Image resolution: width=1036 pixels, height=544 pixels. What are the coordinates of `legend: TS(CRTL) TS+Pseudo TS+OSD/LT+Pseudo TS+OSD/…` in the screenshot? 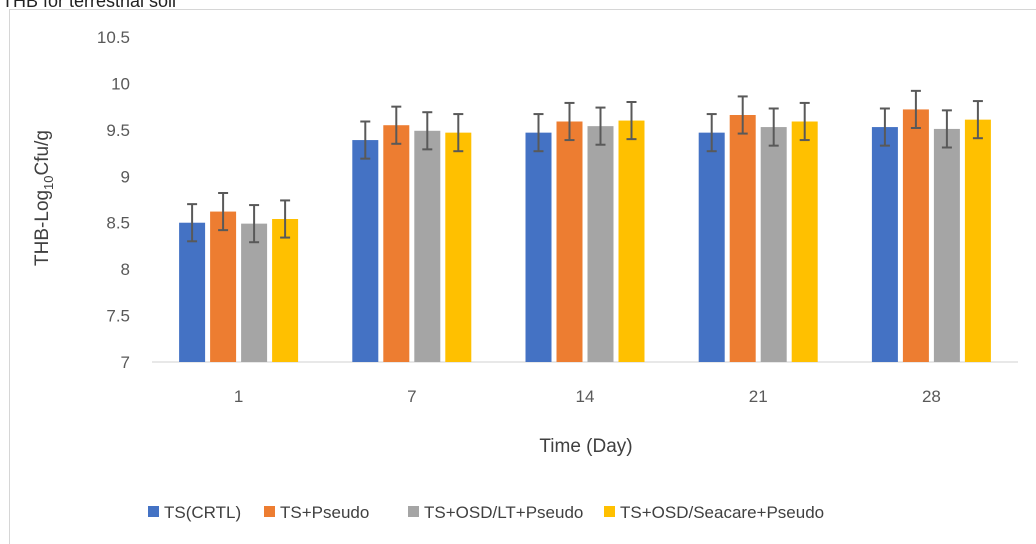 It's located at (486, 512).